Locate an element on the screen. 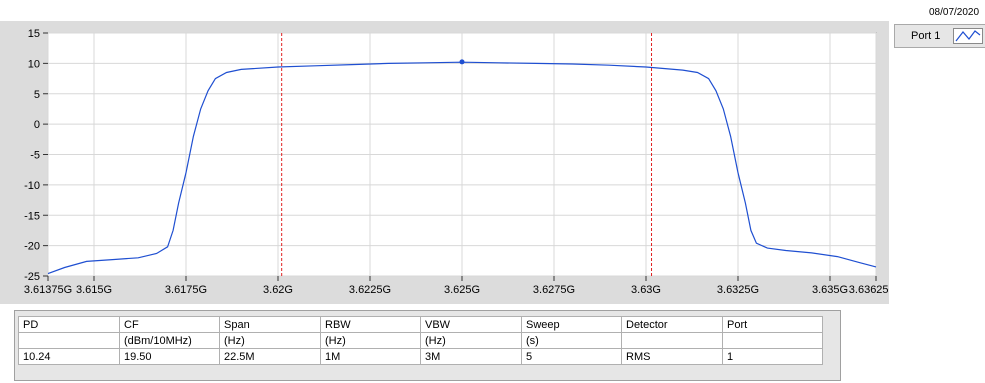 The image size is (985, 383). x-tick-label: 3.625G is located at coordinates (462, 290).